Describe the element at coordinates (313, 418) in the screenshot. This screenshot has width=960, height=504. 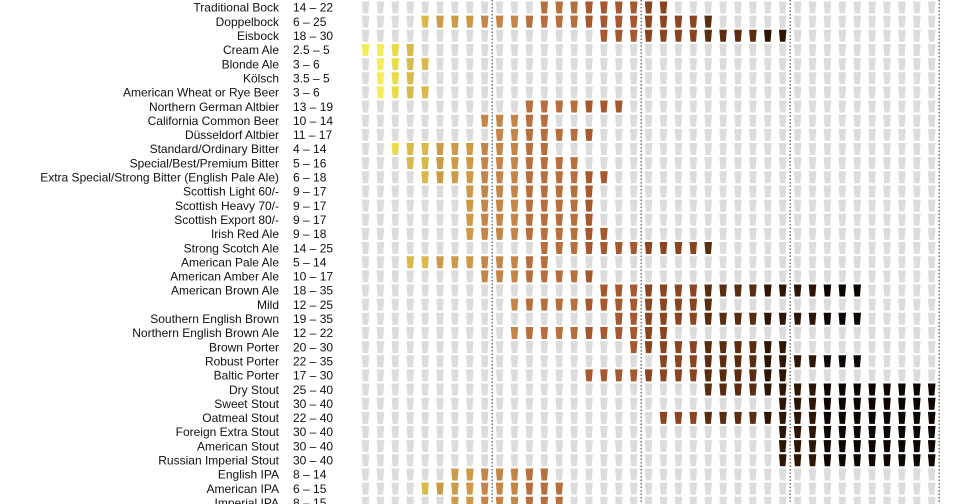
I see `srm-range: 22 – 40` at that location.